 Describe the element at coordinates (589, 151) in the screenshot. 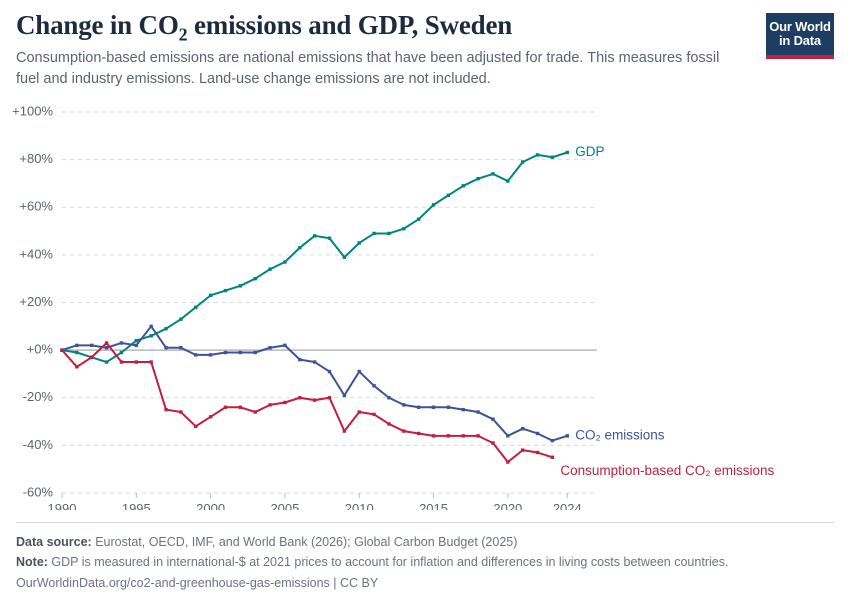

I see `series-inline-label: GDP` at that location.